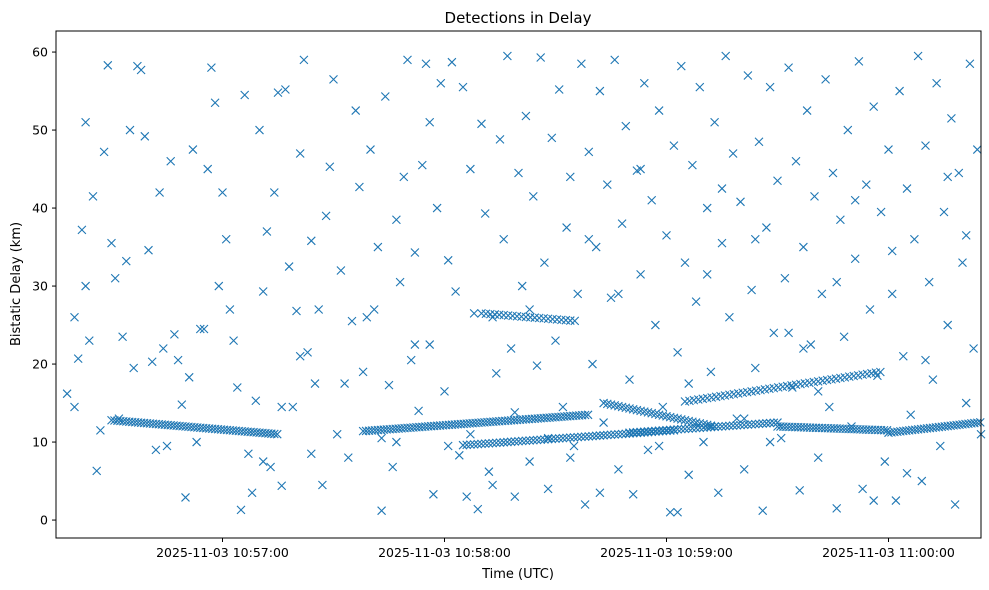 The width and height of the screenshot is (989, 590). I want to click on y-tick-label: 50, so click(40, 130).